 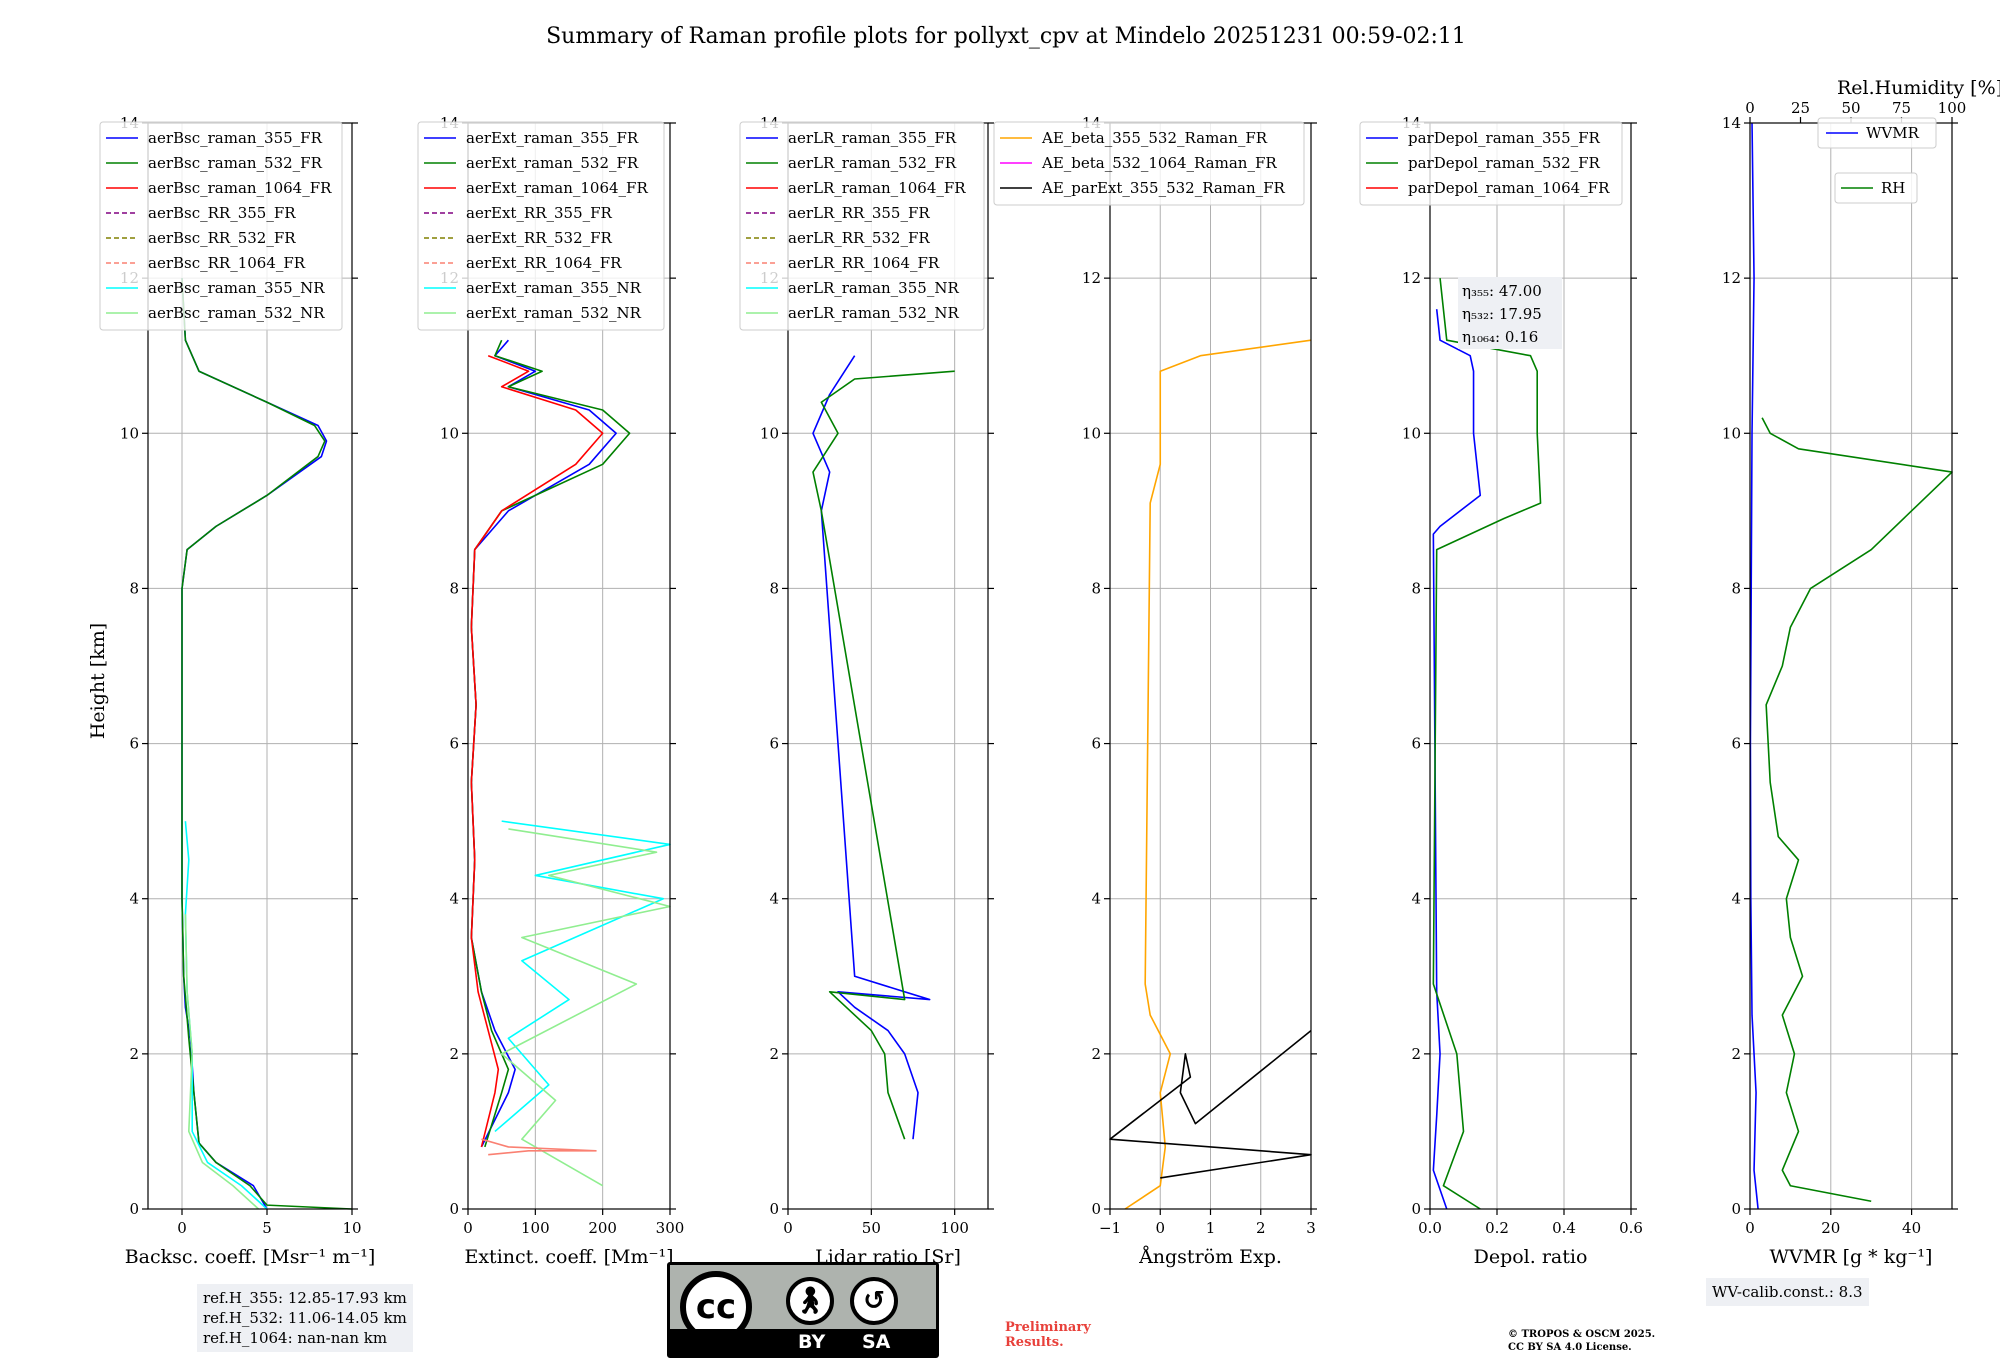 I want to click on x-tick-label-0: 0.0, so click(x=1430, y=1228).